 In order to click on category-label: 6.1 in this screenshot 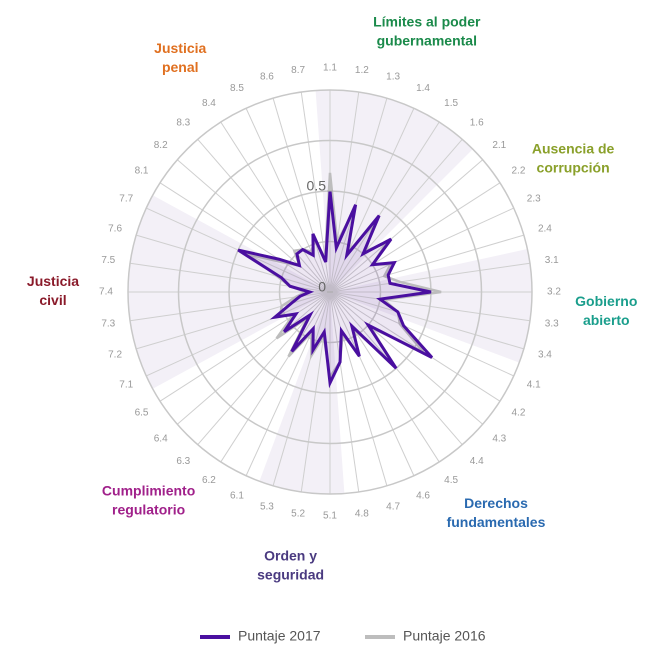, I will do `click(237, 495)`.